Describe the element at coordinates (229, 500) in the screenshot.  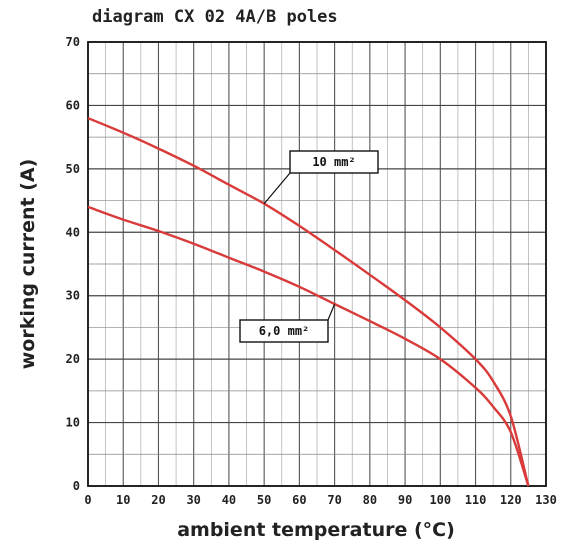
I see `x-tick-label: 40` at that location.